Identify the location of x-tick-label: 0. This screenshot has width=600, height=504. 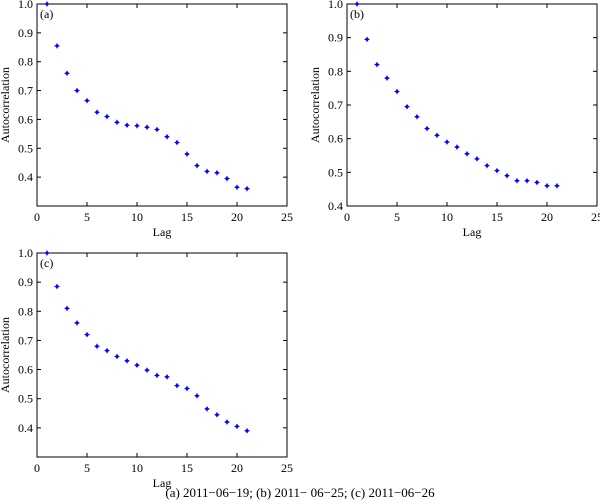
(347, 217).